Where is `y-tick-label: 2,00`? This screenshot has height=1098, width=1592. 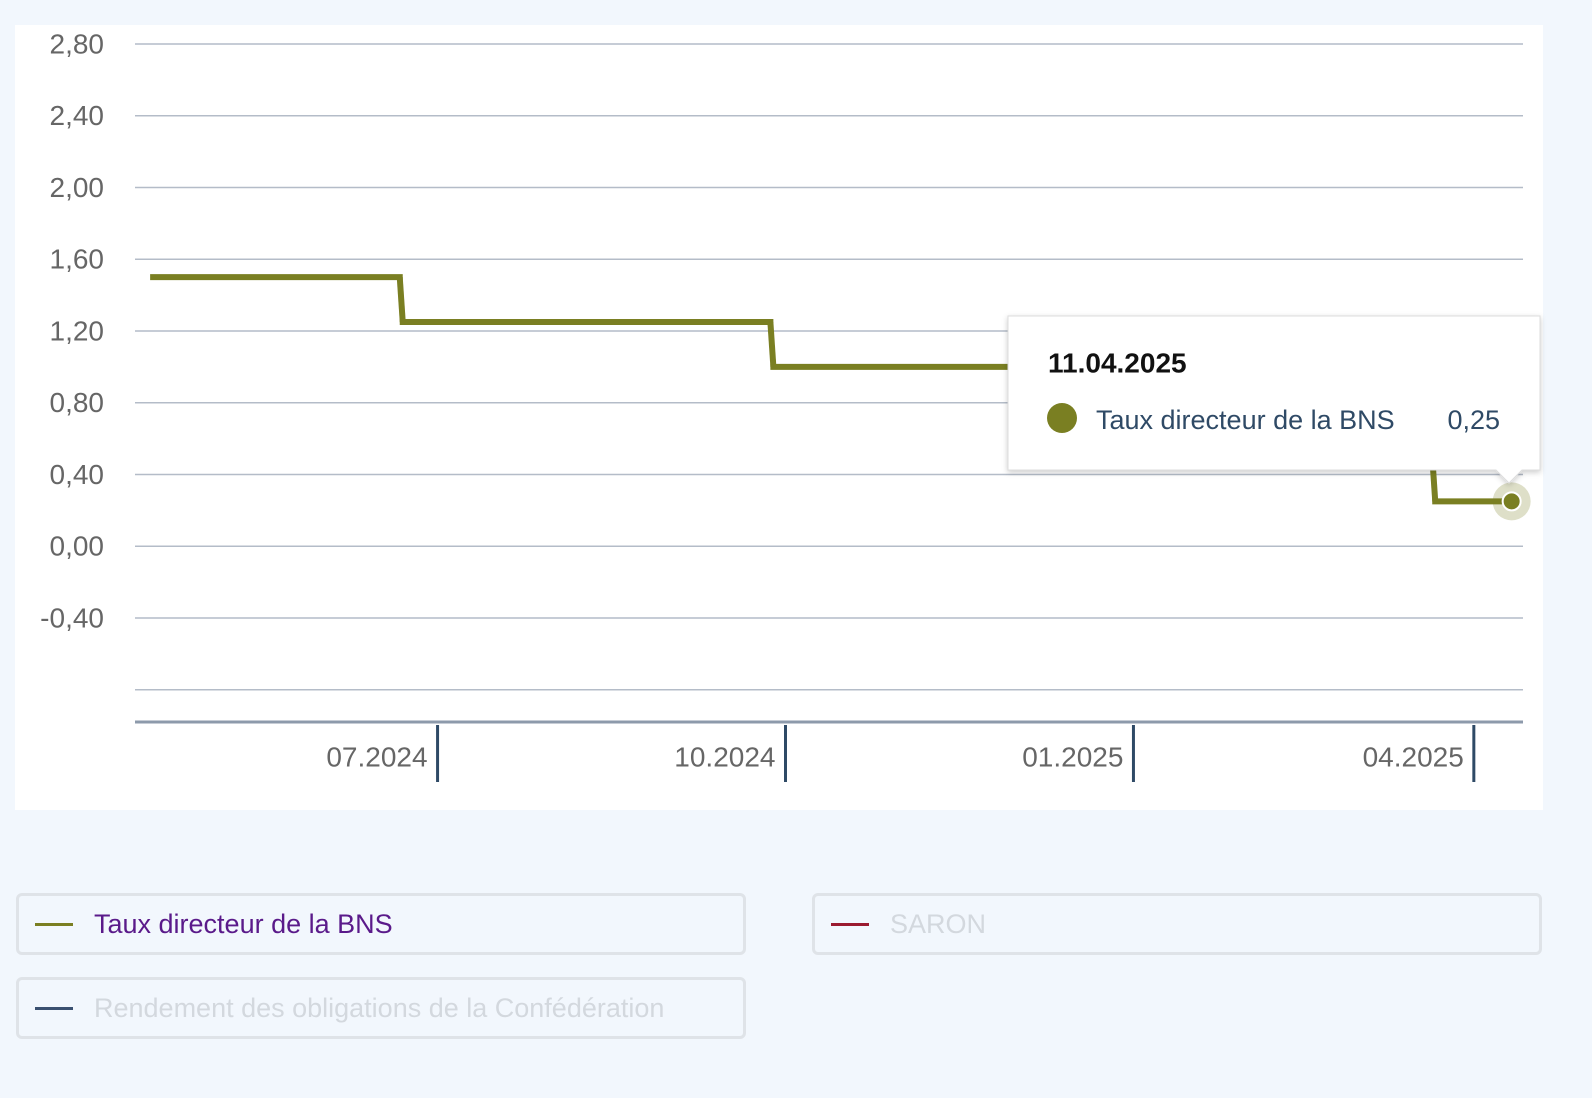
y-tick-label: 2,00 is located at coordinates (77, 187).